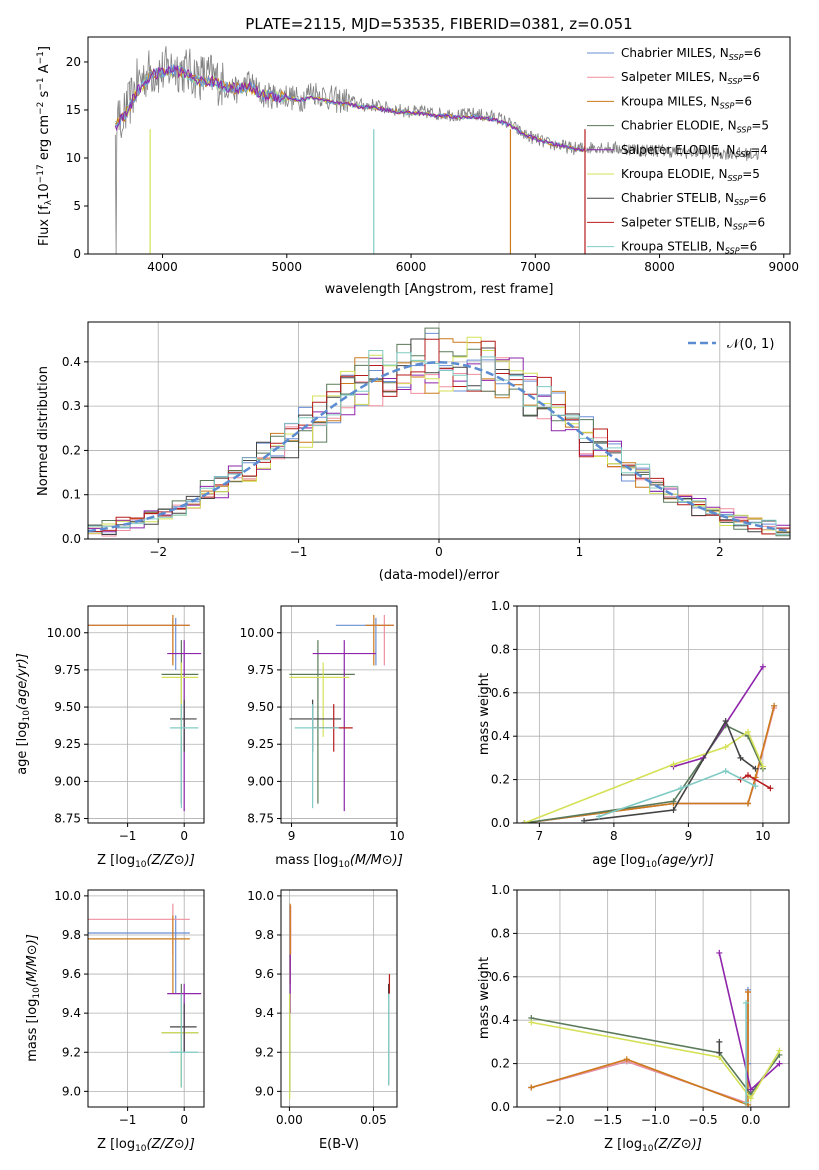 Image resolution: width=819 pixels, height=1170 pixels. What do you see at coordinates (339, 1144) in the screenshot?
I see `x-axis-label: E(B-V)` at bounding box center [339, 1144].